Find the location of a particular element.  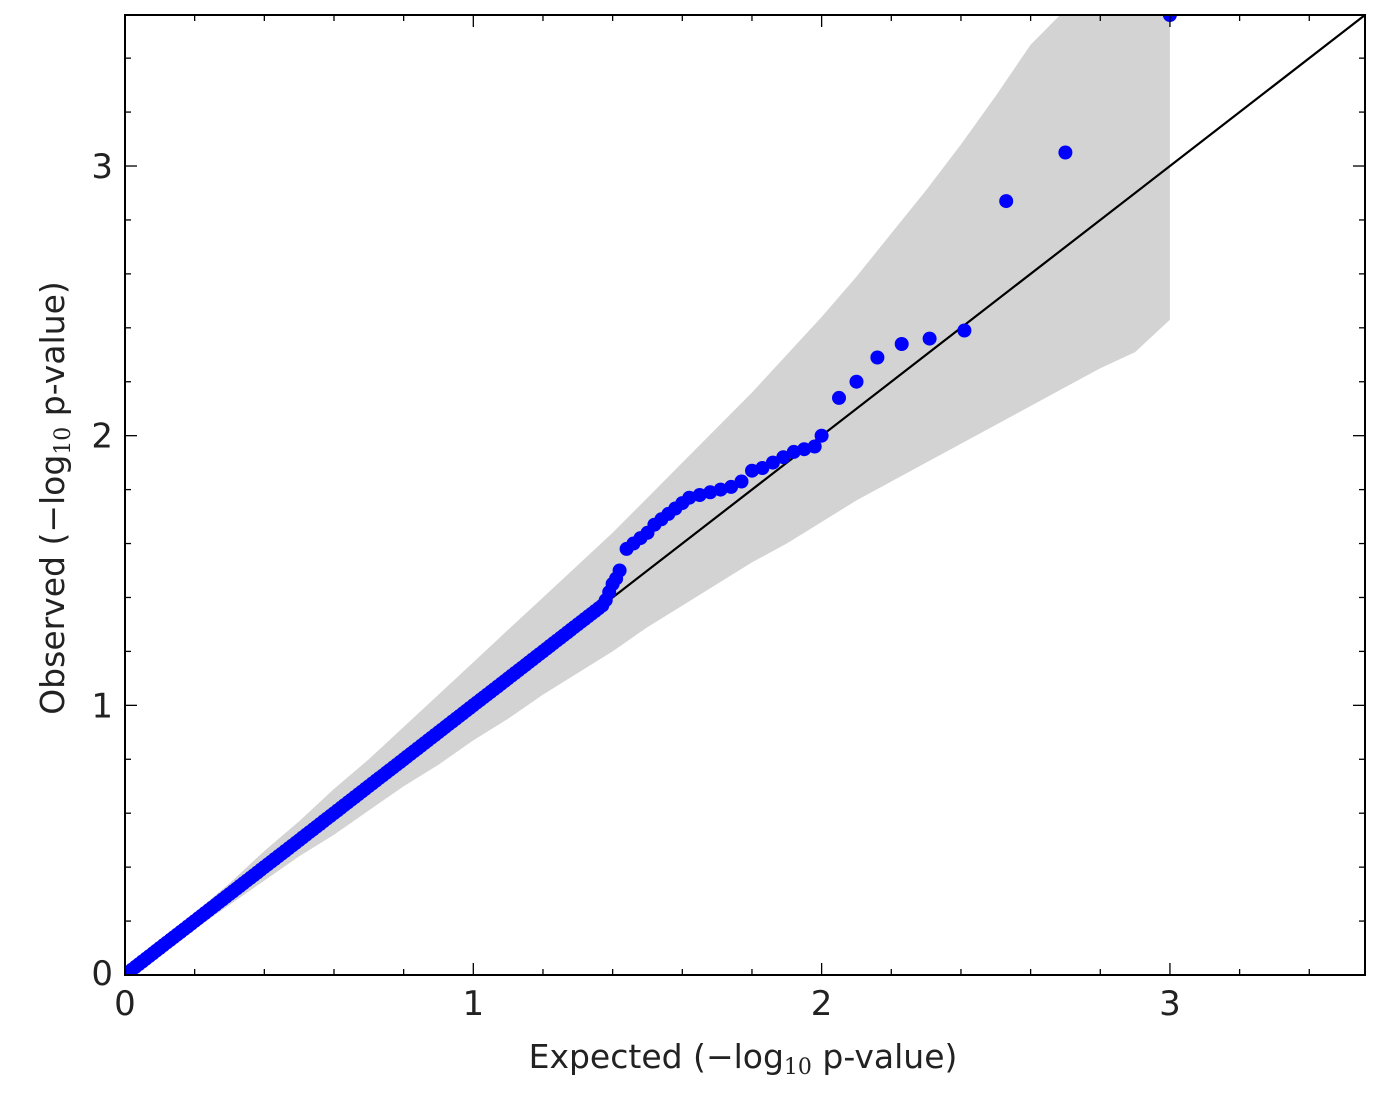

y-tick-label: 1 is located at coordinates (102, 706).